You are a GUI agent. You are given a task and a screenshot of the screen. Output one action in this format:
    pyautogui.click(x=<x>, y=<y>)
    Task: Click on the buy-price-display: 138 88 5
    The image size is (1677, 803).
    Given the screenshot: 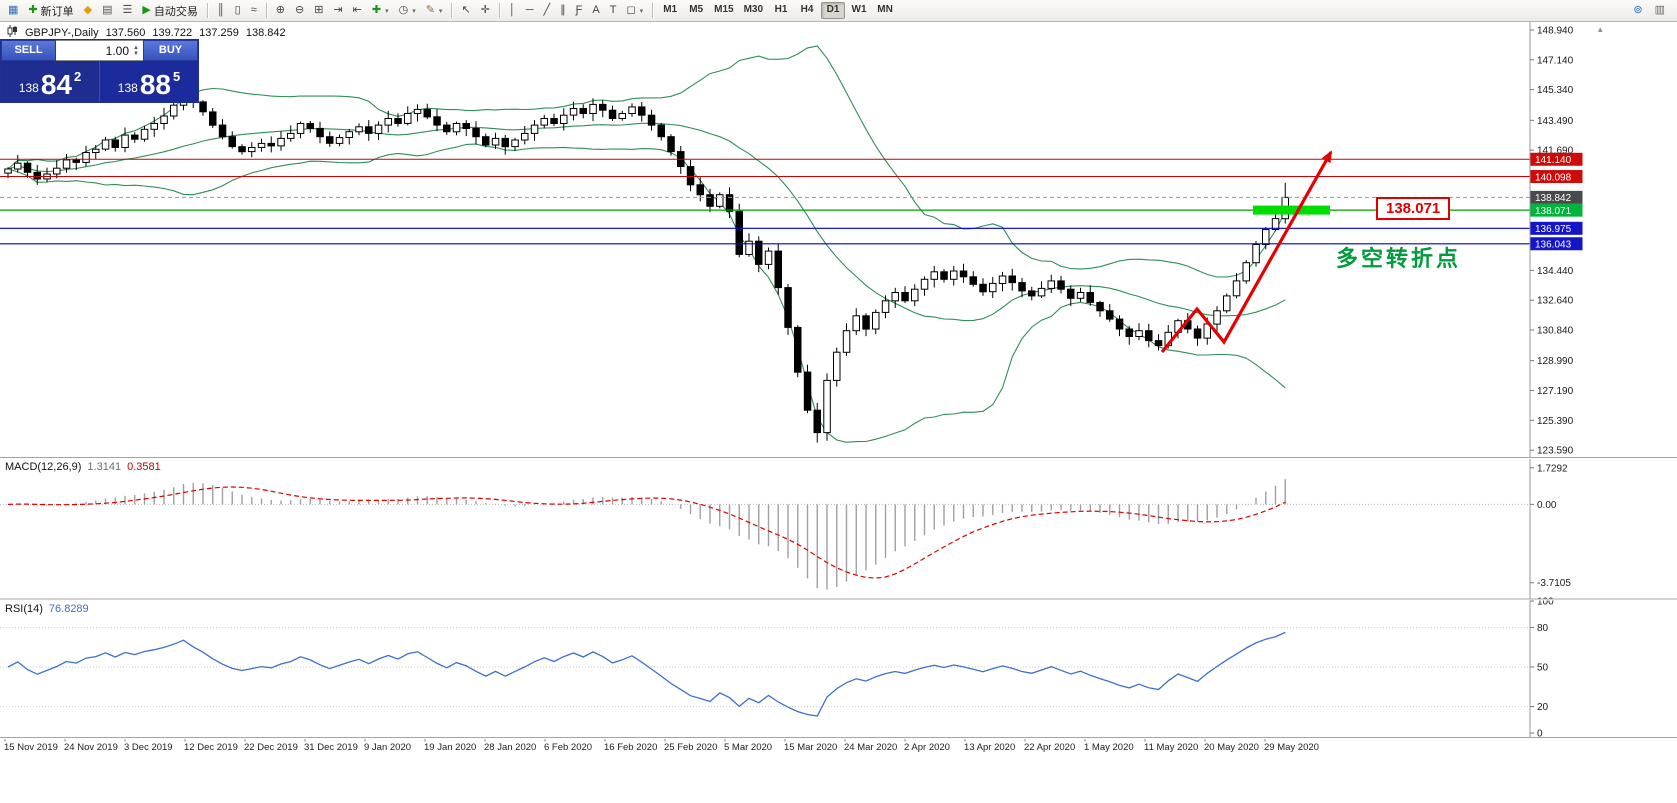 What is the action you would take?
    pyautogui.click(x=148, y=81)
    